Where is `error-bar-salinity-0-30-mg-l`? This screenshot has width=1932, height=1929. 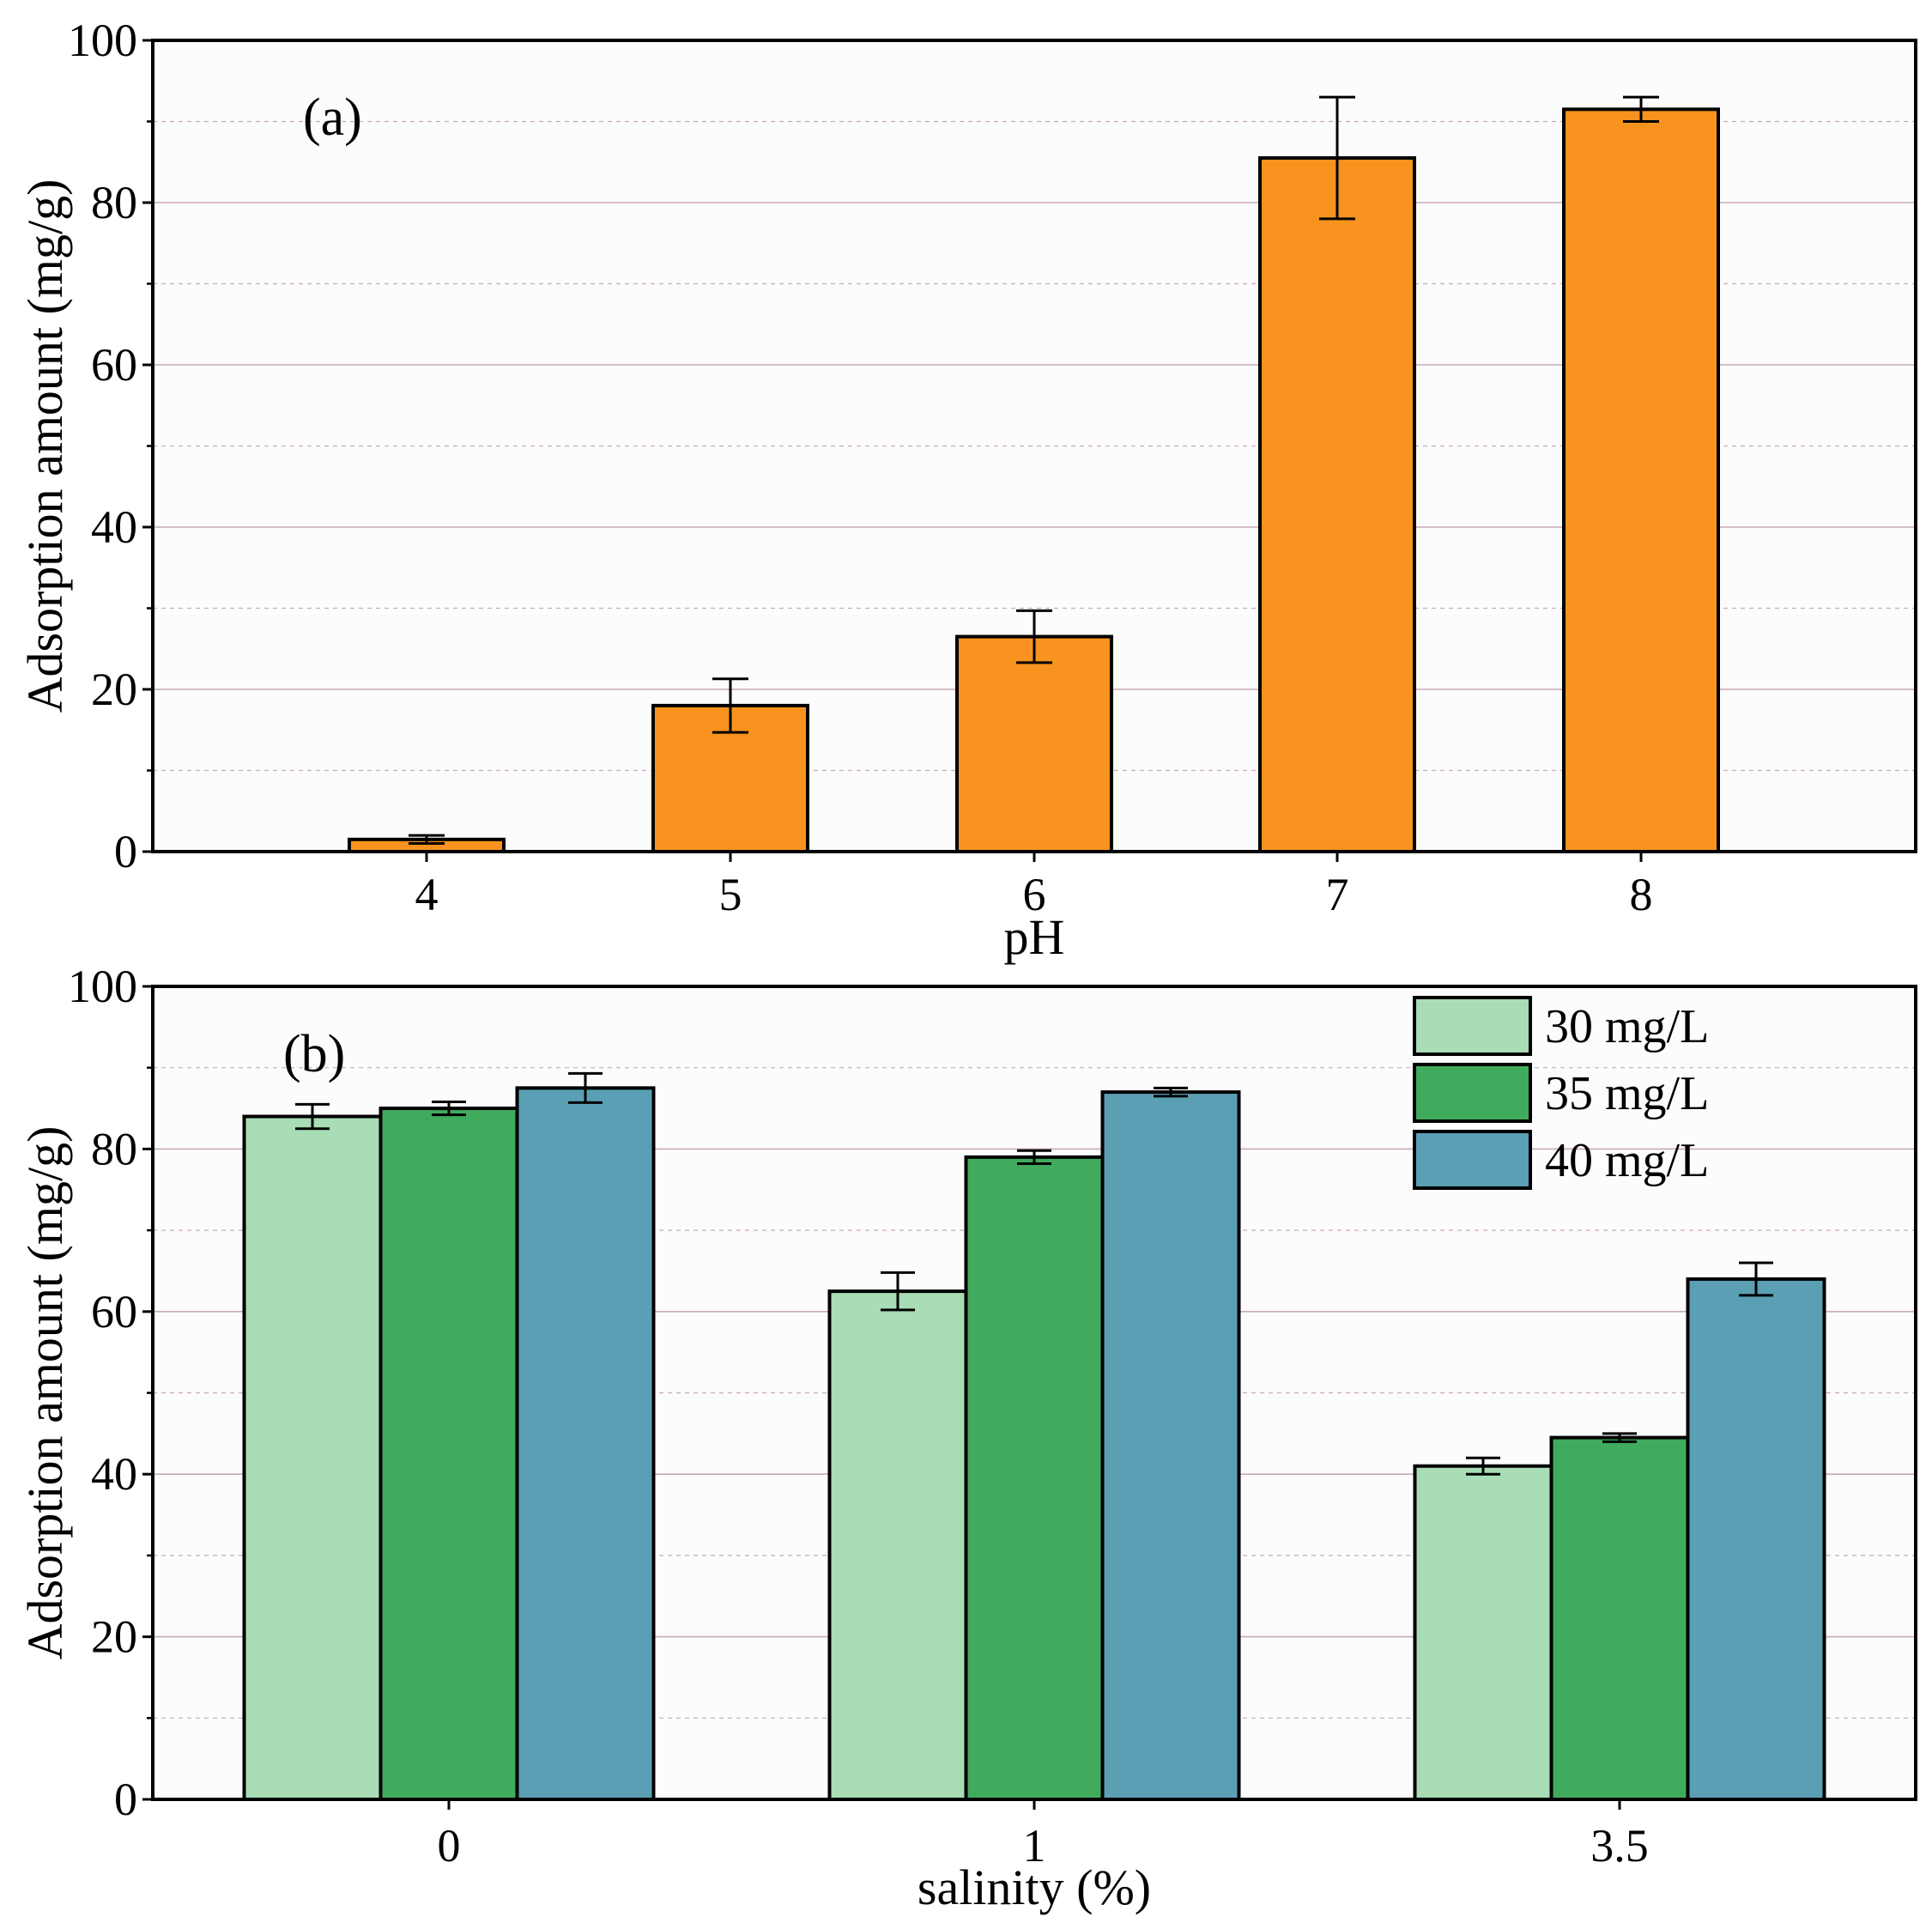 error-bar-salinity-0-30-mg-l is located at coordinates (312, 1116).